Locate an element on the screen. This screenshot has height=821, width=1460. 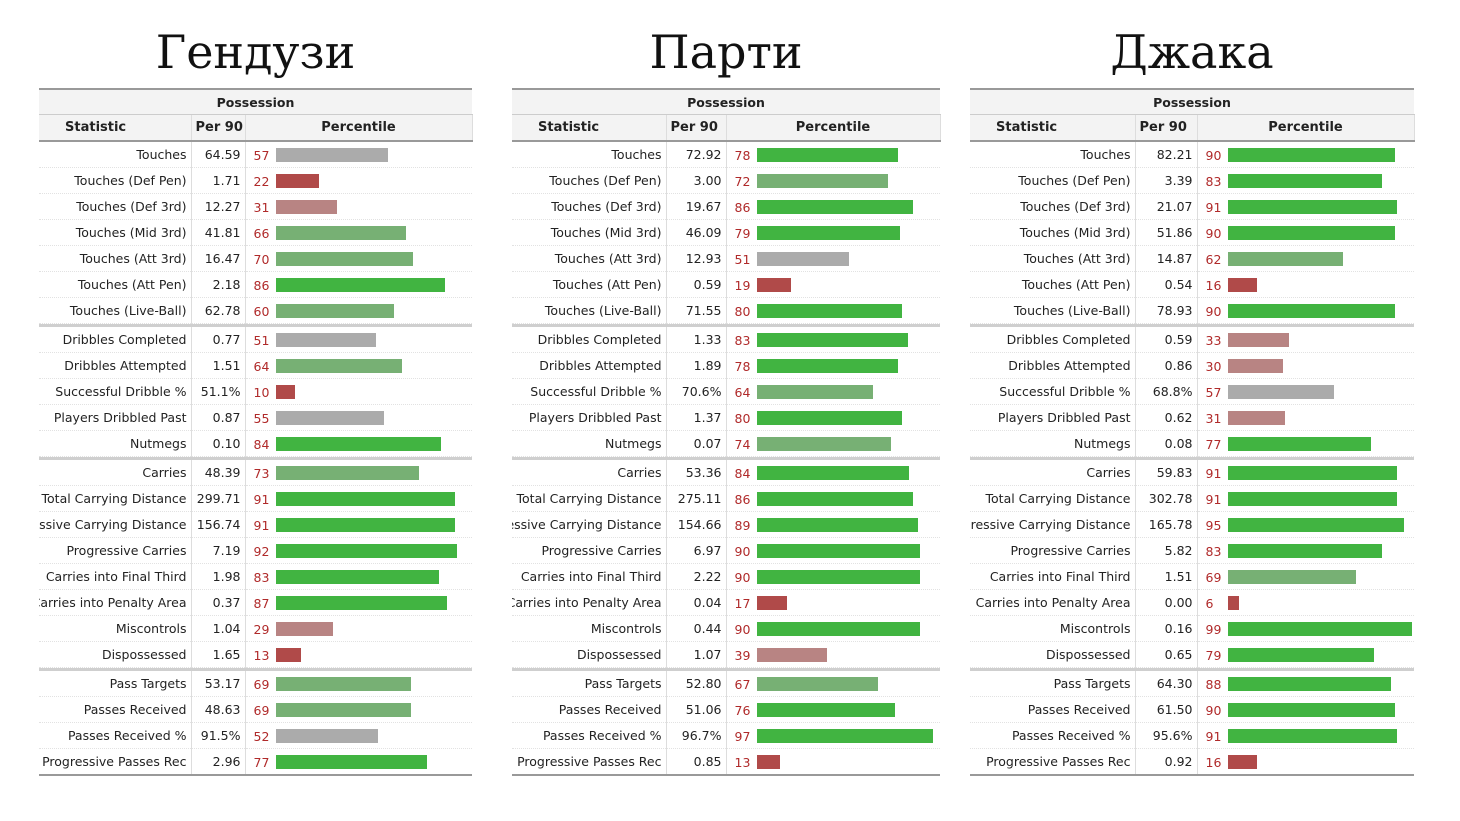
stat-row-touches-att-pen: Touches (Att Pen) 2.18 86 is located at coordinates (255, 284).